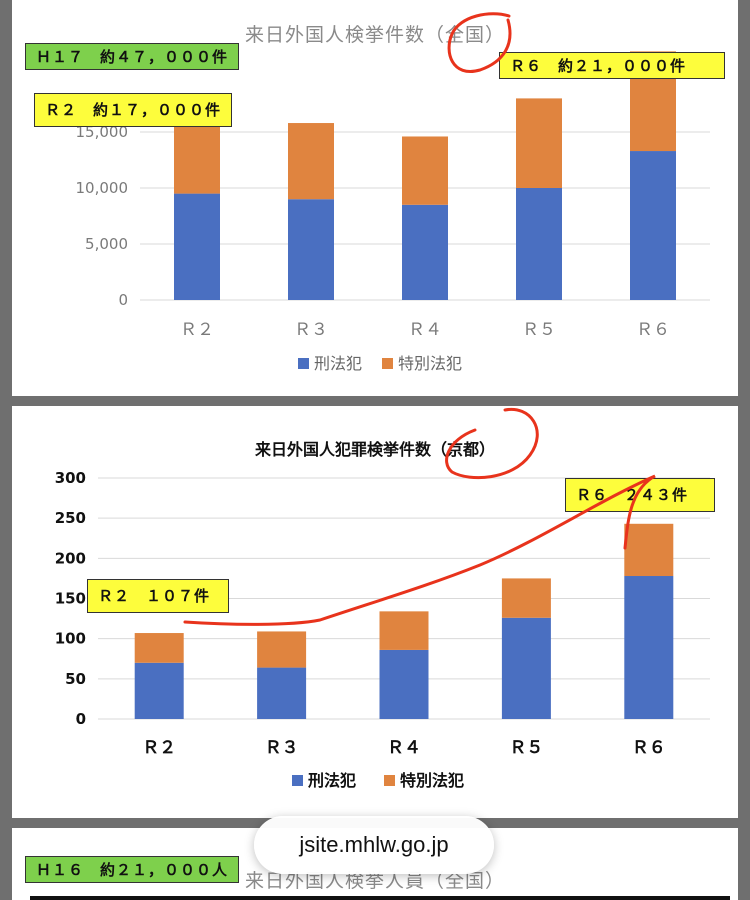 This screenshot has height=900, width=750. Describe the element at coordinates (70, 639) in the screenshot. I see `y-tick-label: 100` at that location.